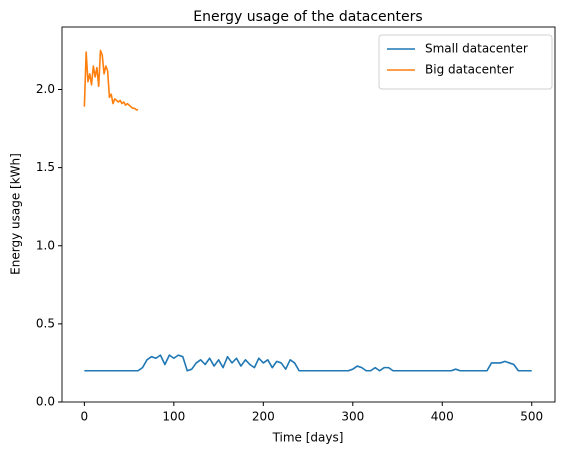  What do you see at coordinates (85, 417) in the screenshot?
I see `x-tick-label: 0` at bounding box center [85, 417].